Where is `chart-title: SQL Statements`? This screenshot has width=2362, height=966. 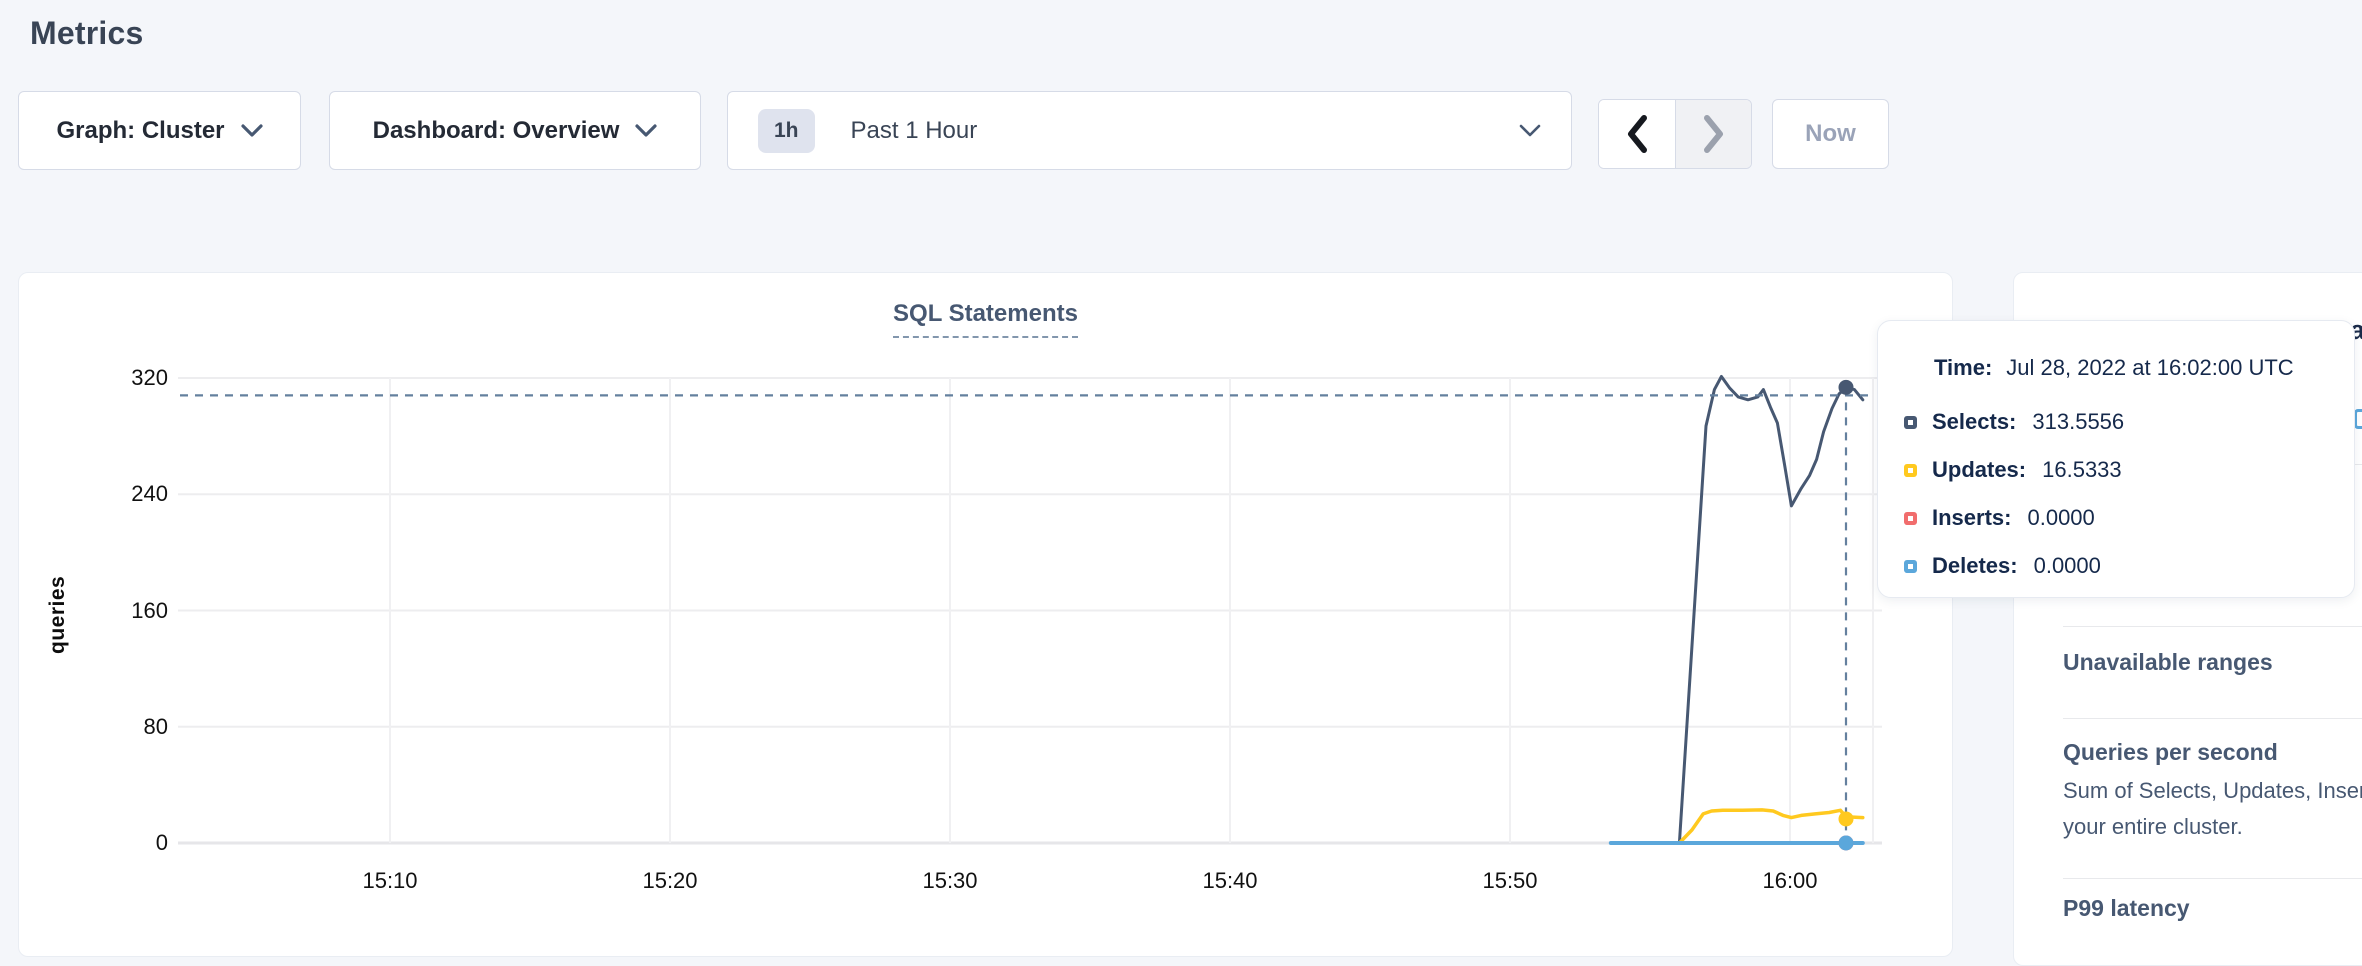
chart-title: SQL Statements is located at coordinates (985, 319).